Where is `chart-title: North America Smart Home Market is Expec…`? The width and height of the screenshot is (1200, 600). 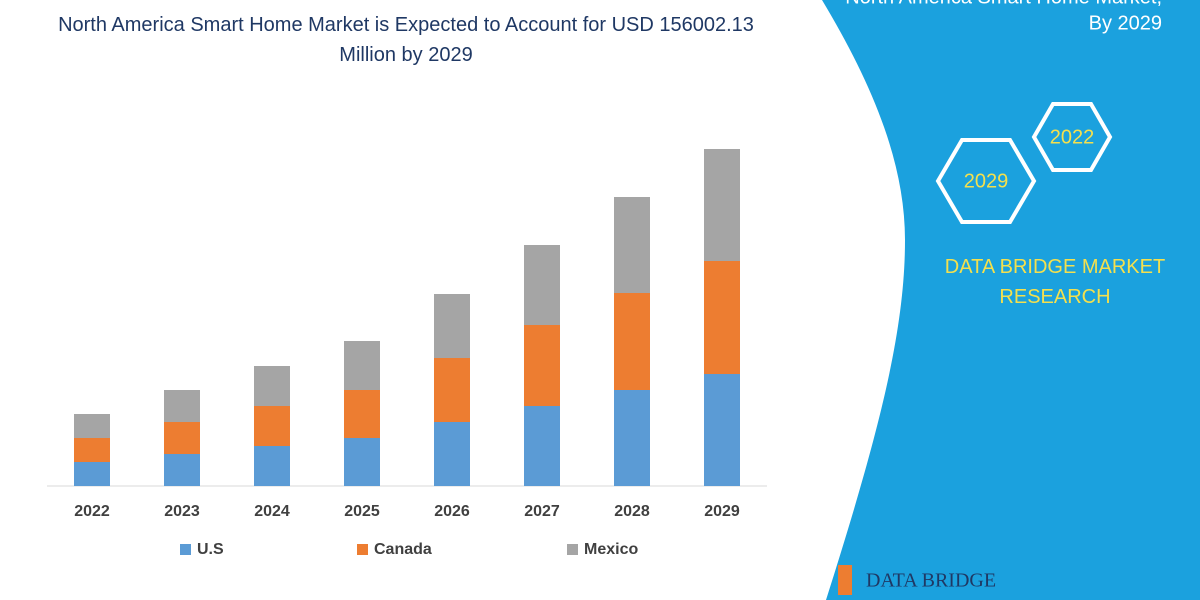 chart-title: North America Smart Home Market is Expec… is located at coordinates (406, 40).